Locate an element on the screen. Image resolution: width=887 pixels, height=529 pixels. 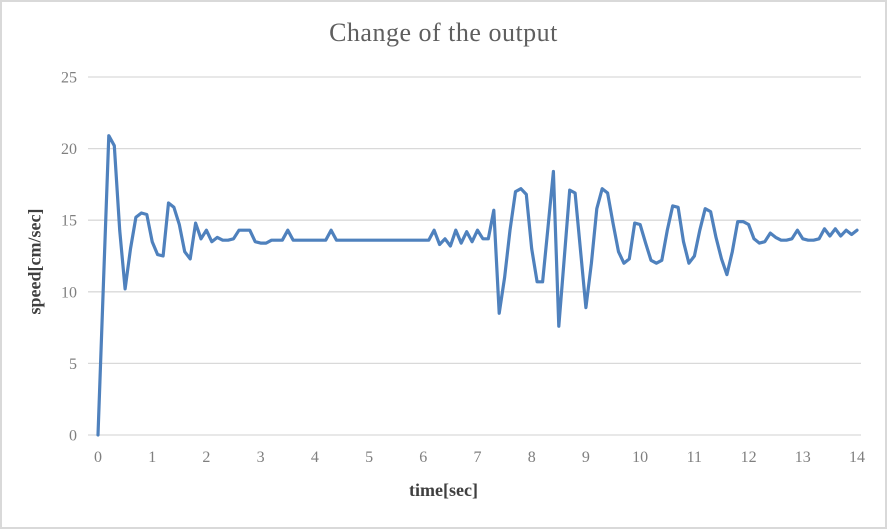
x-tick-label: 5 is located at coordinates (369, 457).